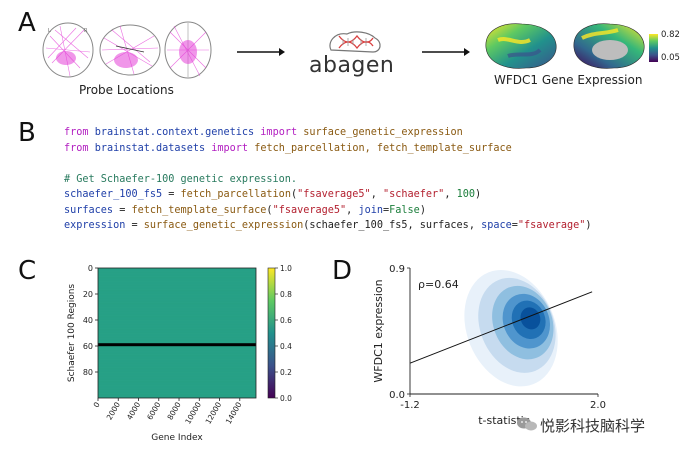 This screenshot has height=452, width=689. Describe the element at coordinates (27, 271) in the screenshot. I see `panel-label-c: C` at that location.